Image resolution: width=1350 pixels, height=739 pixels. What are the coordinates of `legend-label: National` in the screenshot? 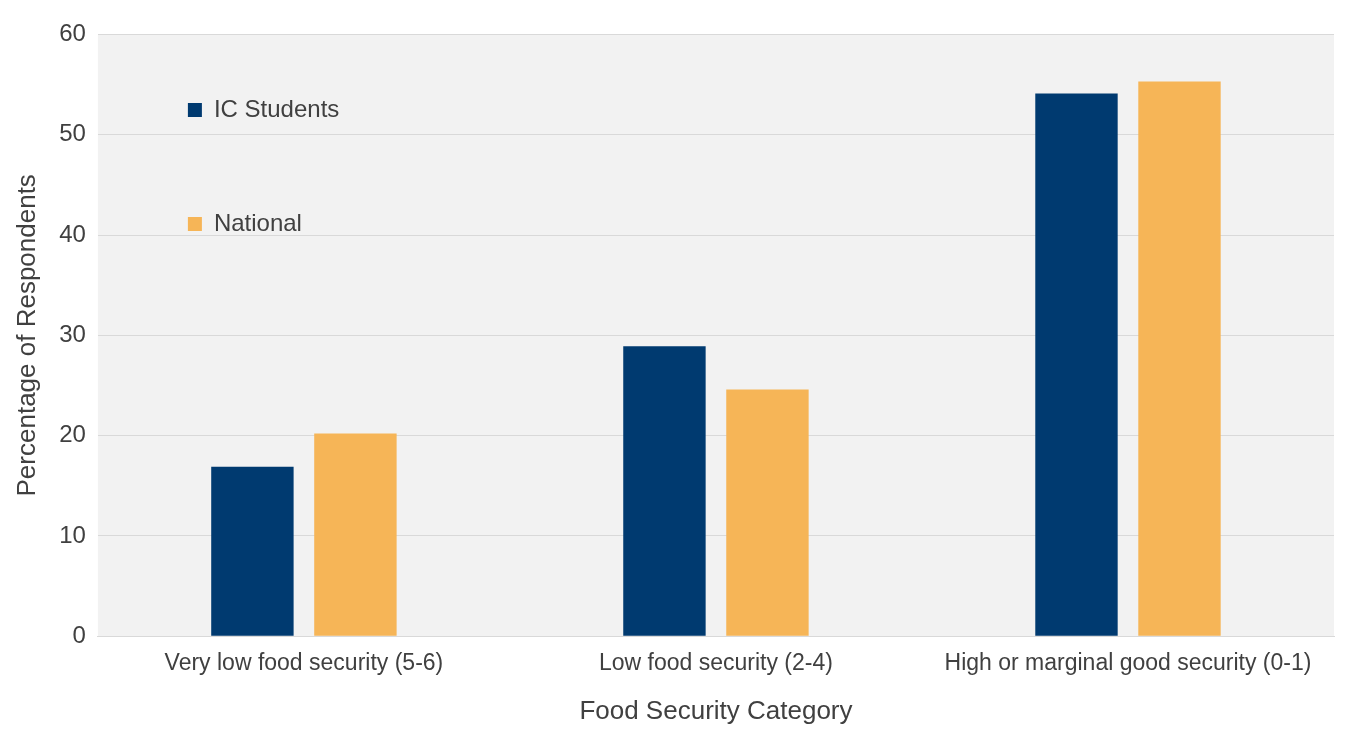 It's located at (257, 222).